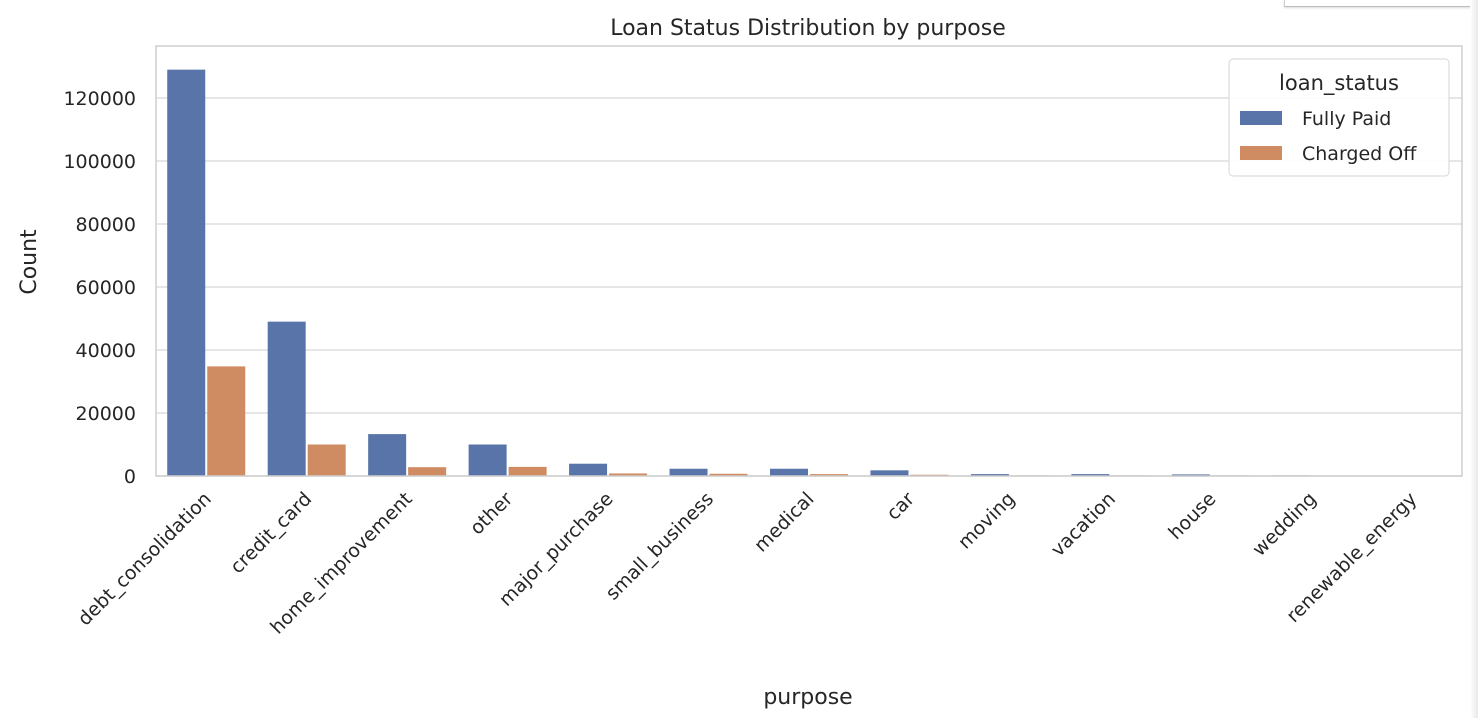 The height and width of the screenshot is (718, 1478). What do you see at coordinates (1339, 83) in the screenshot?
I see `legend-title: loan_status` at bounding box center [1339, 83].